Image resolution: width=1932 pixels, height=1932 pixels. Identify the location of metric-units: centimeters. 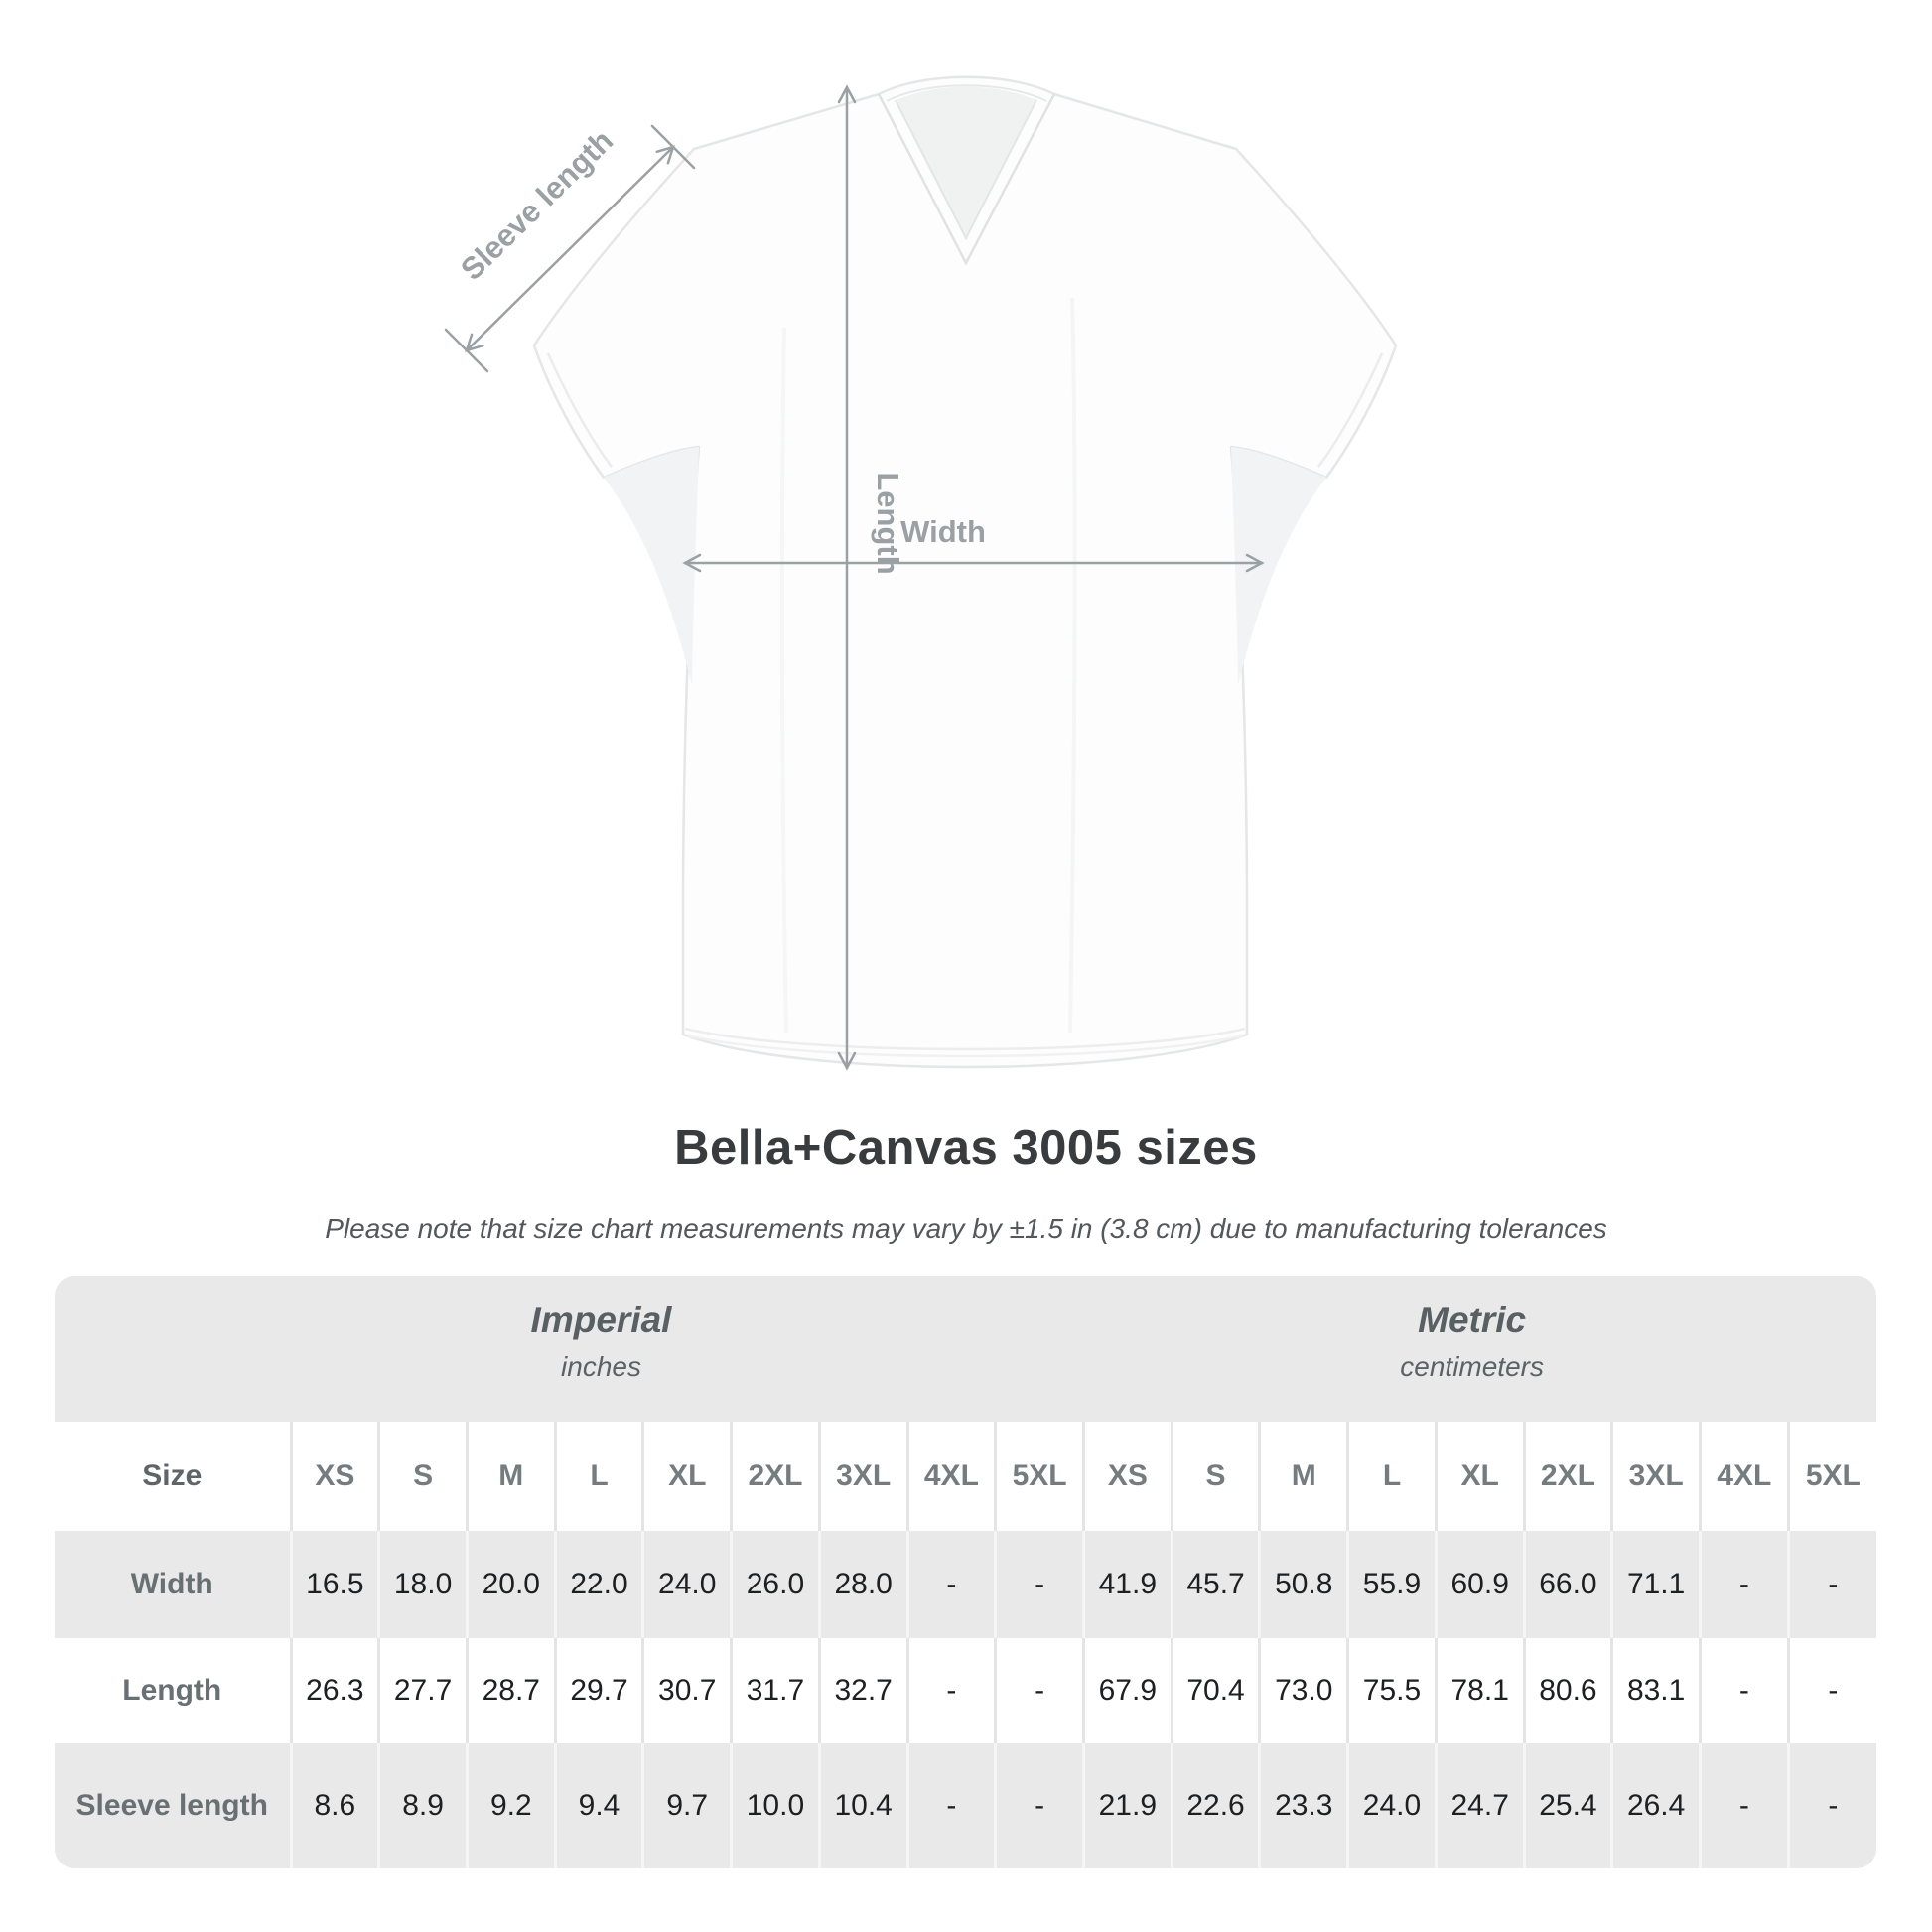
(1472, 1366).